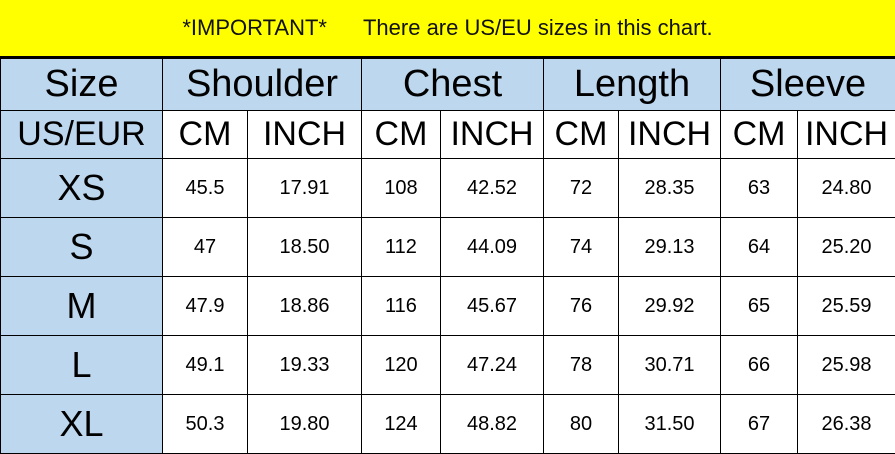 This screenshot has width=895, height=454. Describe the element at coordinates (254, 28) in the screenshot. I see `important-label: *IMPORTANT*` at that location.